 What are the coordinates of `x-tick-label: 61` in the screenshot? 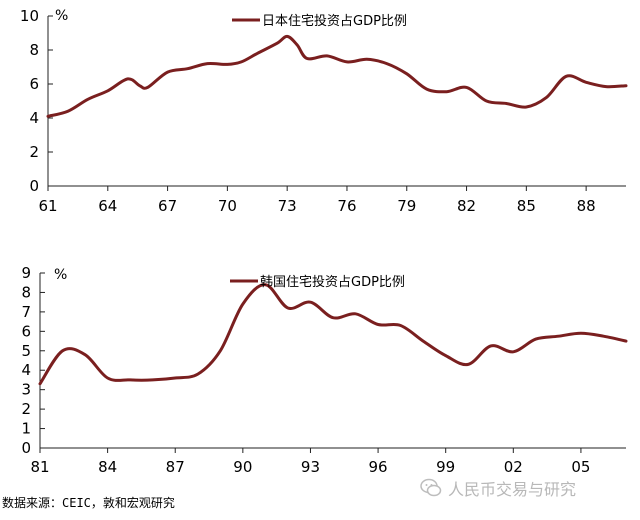 It's located at (47, 206).